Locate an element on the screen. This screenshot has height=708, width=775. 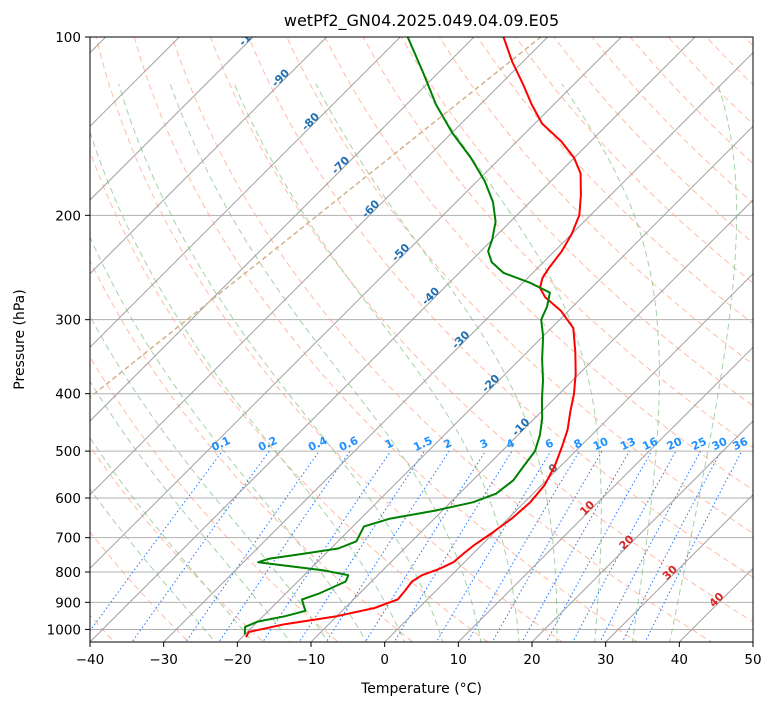
isotherm-label: -50 is located at coordinates (400, 252).